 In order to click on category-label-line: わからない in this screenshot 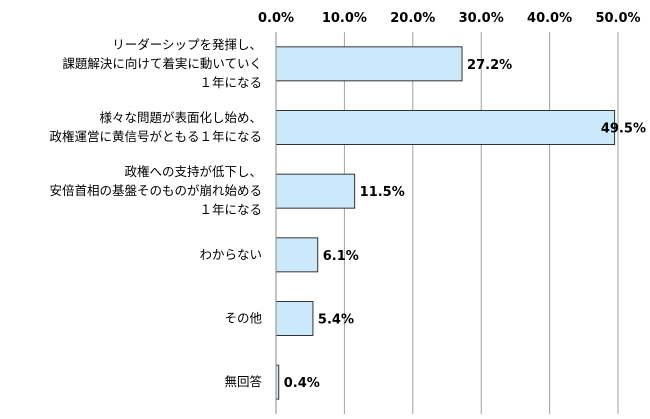, I will do `click(230, 254)`.